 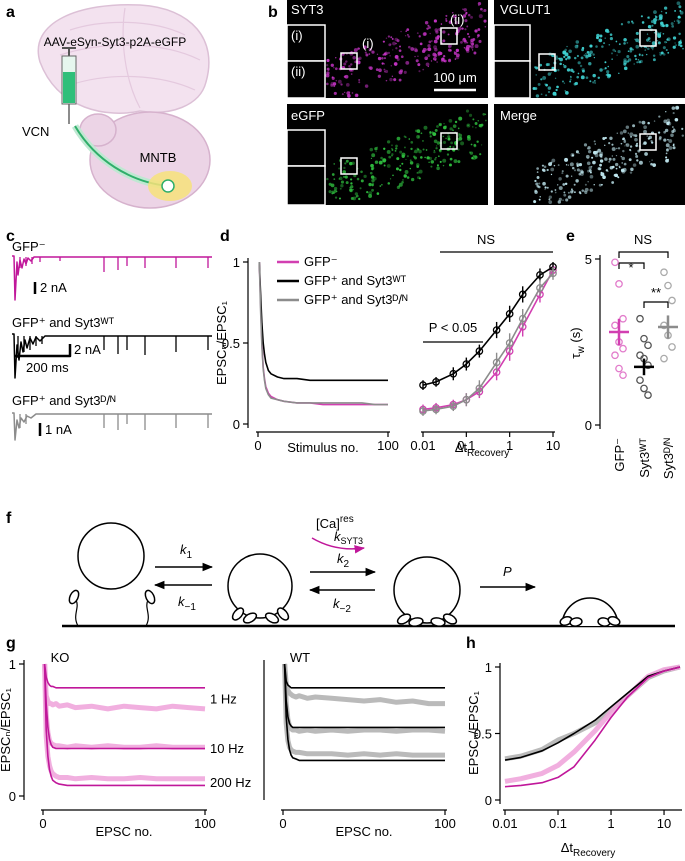 What do you see at coordinates (12, 664) in the screenshot?
I see `y-tick-label: 1` at bounding box center [12, 664].